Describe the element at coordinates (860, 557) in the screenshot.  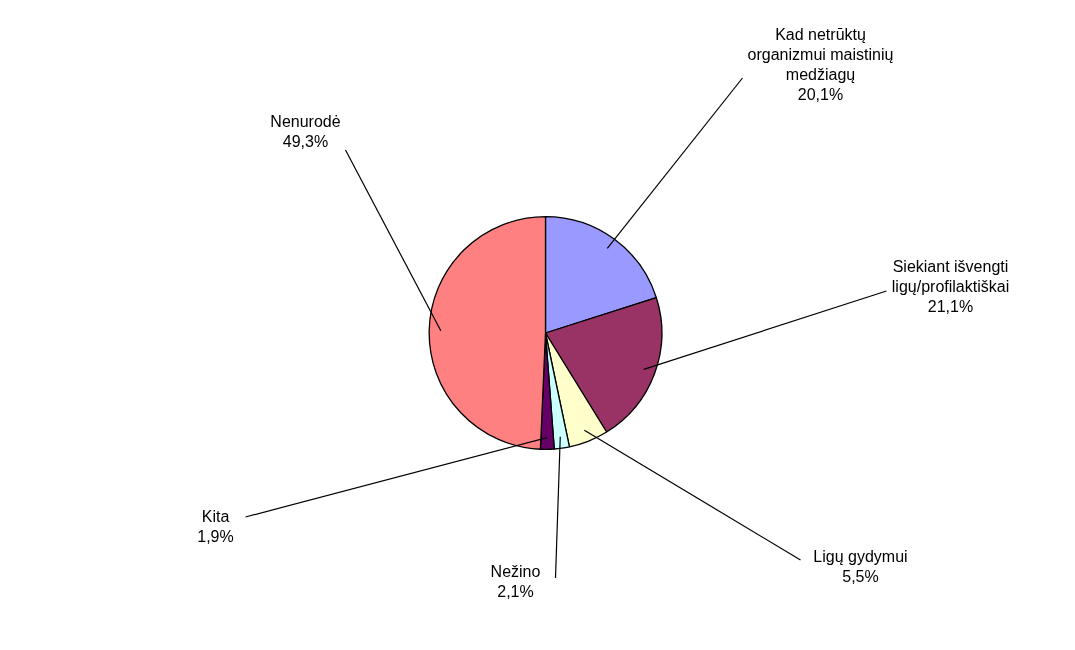
I see `slice-label: Ligų gydymui` at that location.